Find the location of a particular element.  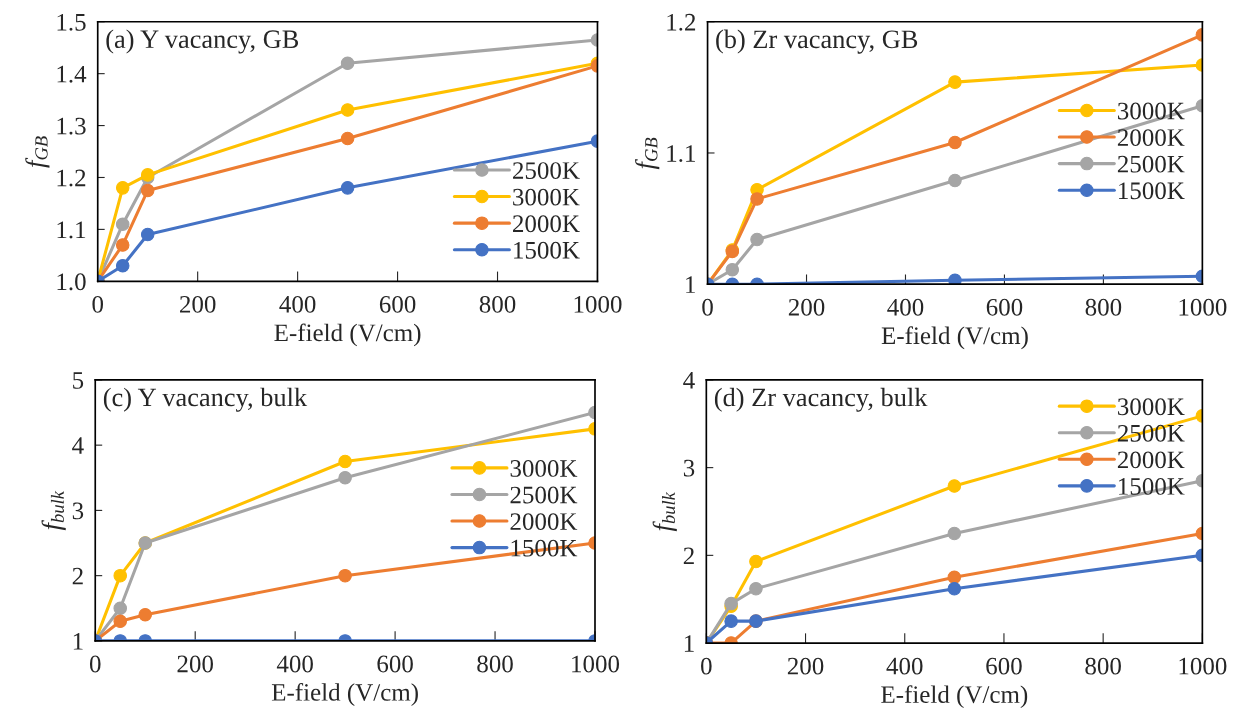

y-tick-label: 1.4 is located at coordinates (72, 74).